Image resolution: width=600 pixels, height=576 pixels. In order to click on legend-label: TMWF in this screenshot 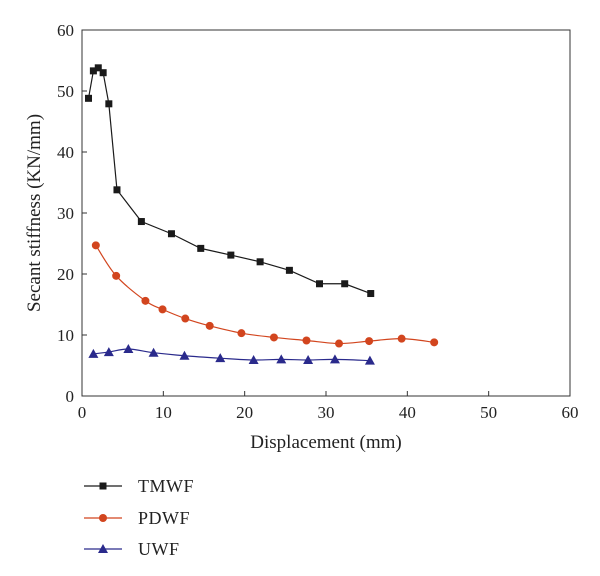, I will do `click(166, 486)`.